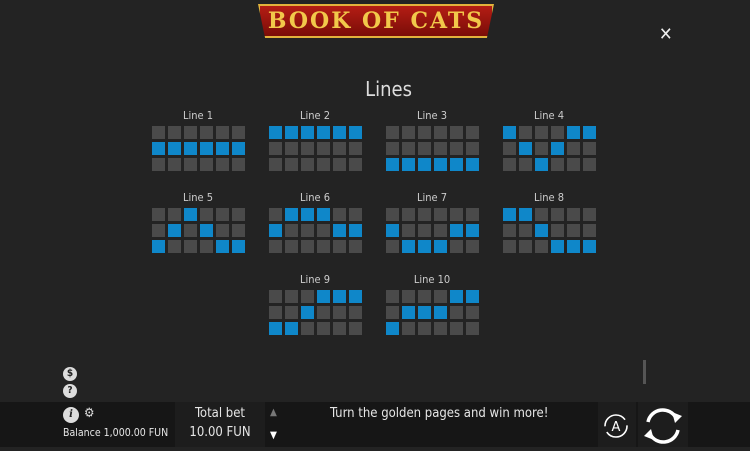  I want to click on payline-label: Line 5, so click(198, 197).